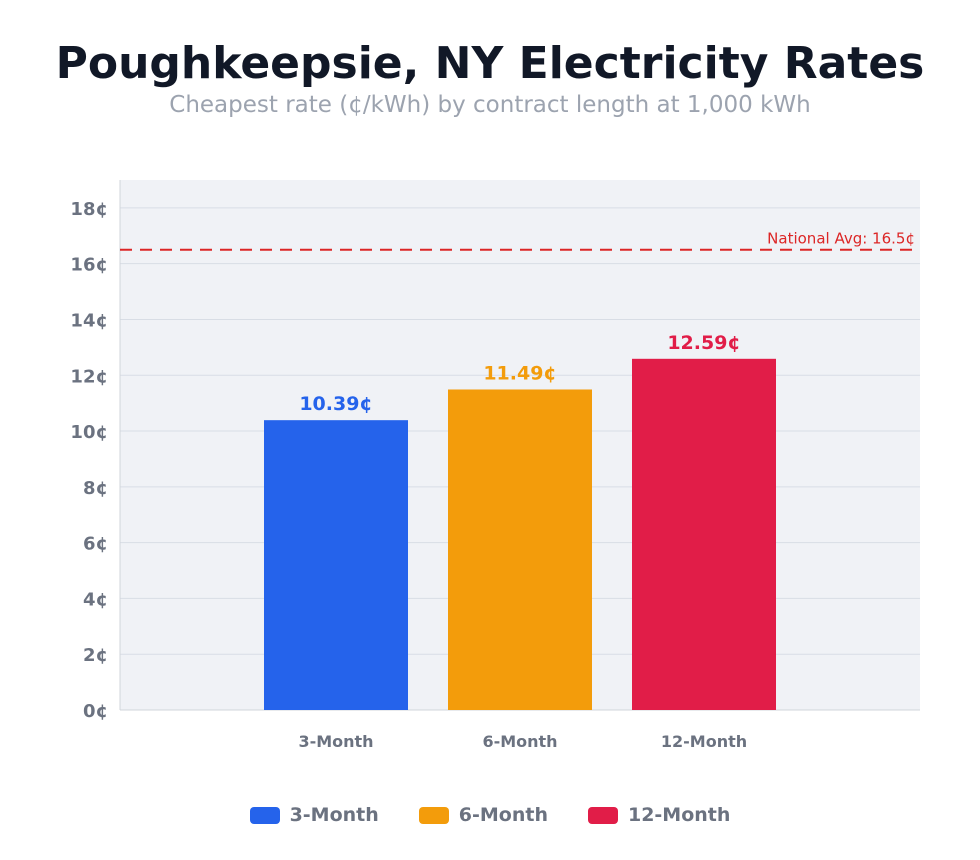 This screenshot has height=860, width=980. What do you see at coordinates (704, 534) in the screenshot?
I see `bar-12-month` at bounding box center [704, 534].